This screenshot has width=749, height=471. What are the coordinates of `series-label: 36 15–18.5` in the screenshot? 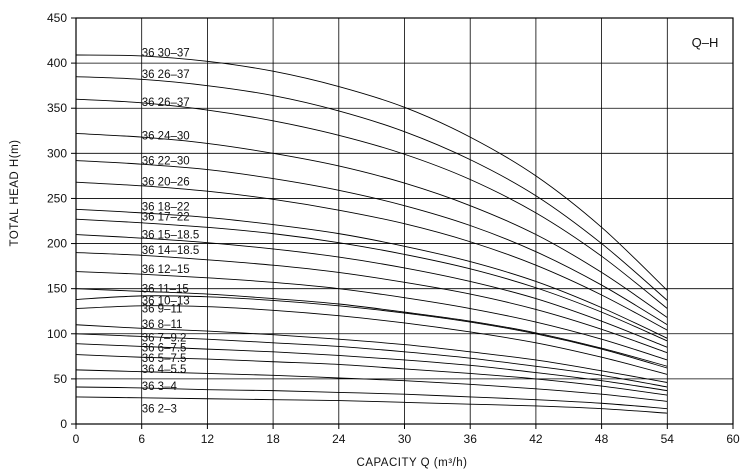 It's located at (171, 236).